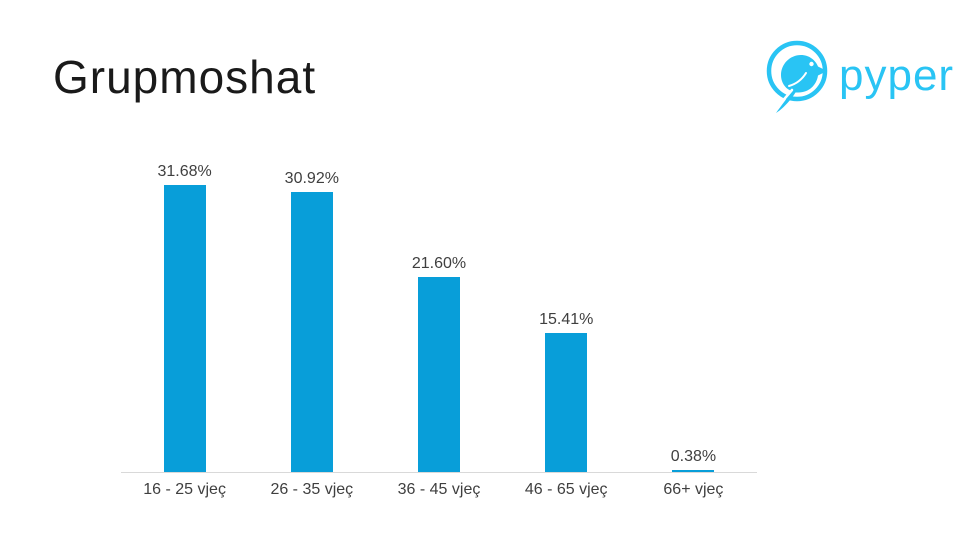 This screenshot has width=980, height=551. I want to click on bar-group: 30.92%, so click(311, 311).